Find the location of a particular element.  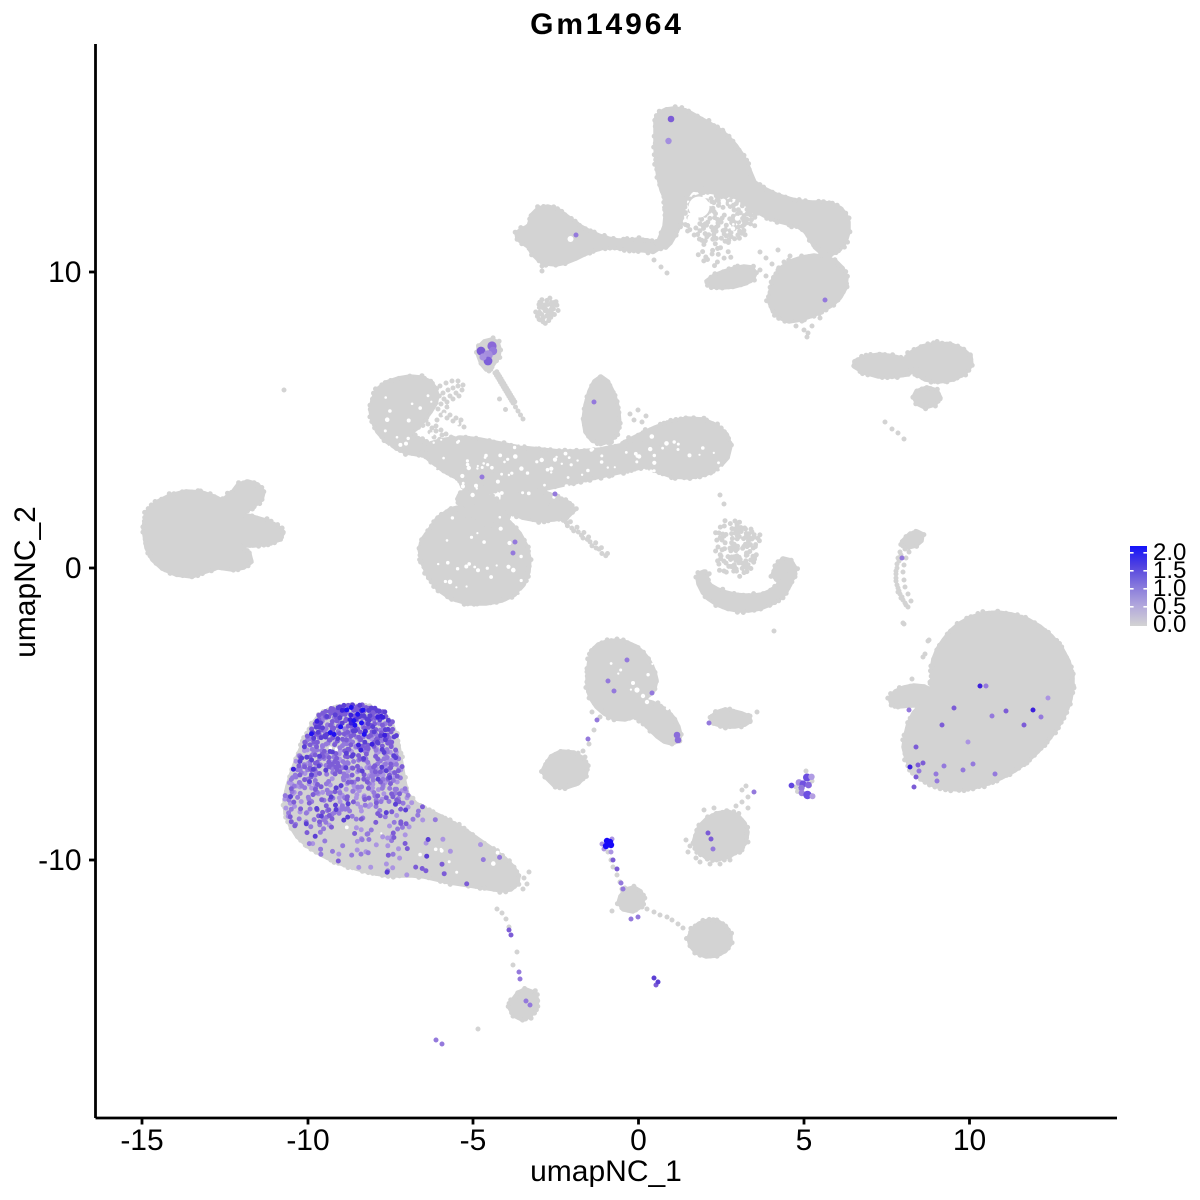

svg-text: umapNC_1 is located at coordinates (606, 1171).